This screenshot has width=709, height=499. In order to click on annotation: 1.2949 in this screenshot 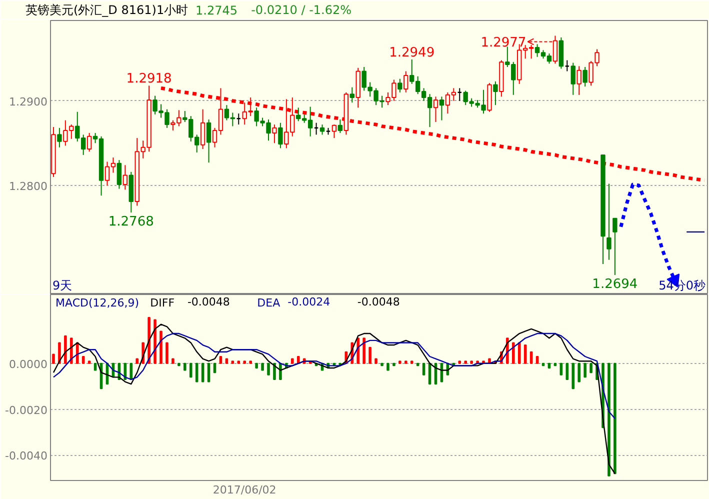, I will do `click(412, 52)`.